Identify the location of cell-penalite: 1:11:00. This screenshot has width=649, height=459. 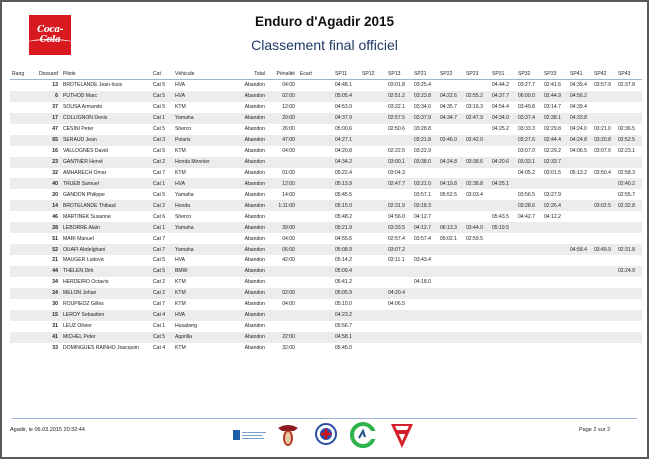
(282, 206).